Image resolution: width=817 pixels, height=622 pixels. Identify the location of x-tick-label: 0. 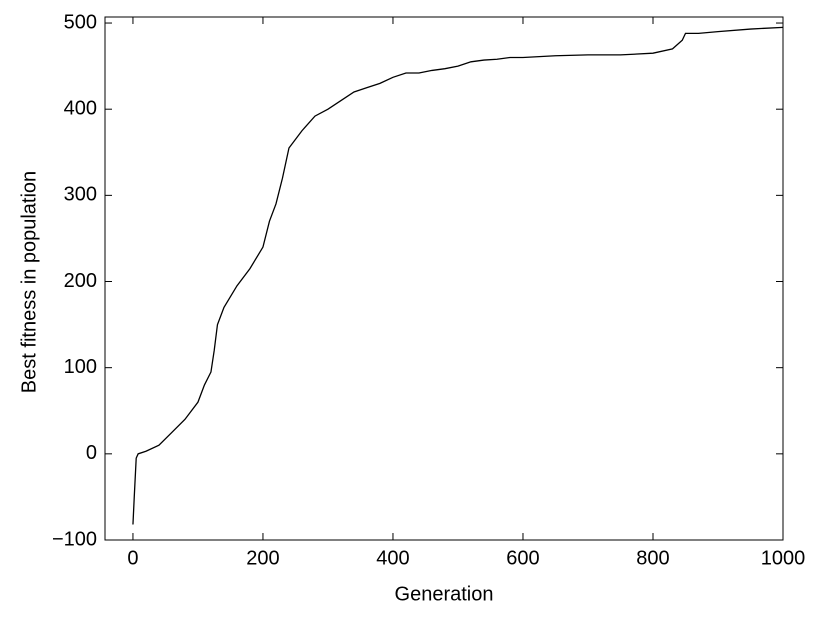
(132, 558).